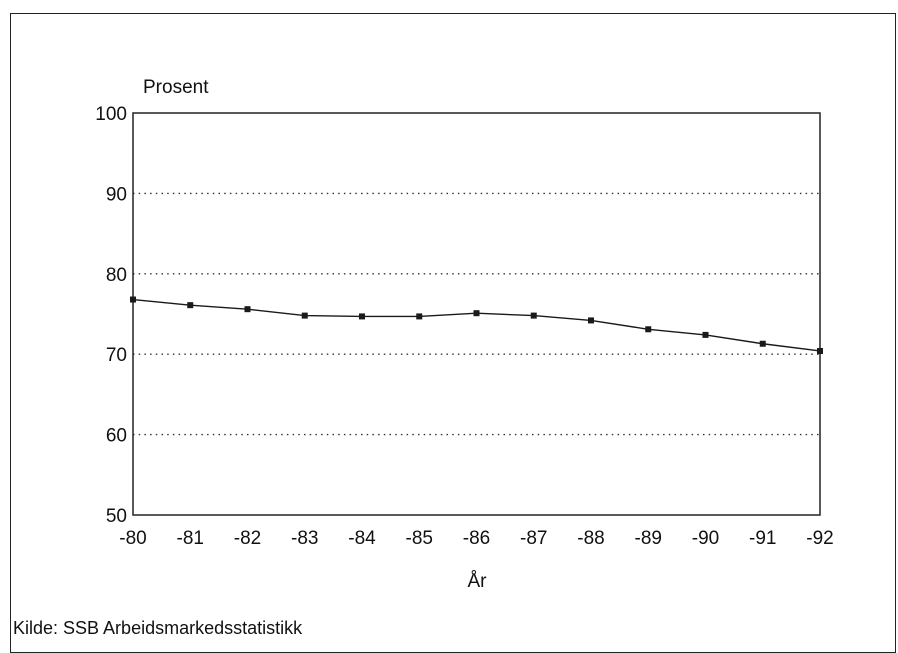  What do you see at coordinates (419, 538) in the screenshot?
I see `x-tick-label: -85` at bounding box center [419, 538].